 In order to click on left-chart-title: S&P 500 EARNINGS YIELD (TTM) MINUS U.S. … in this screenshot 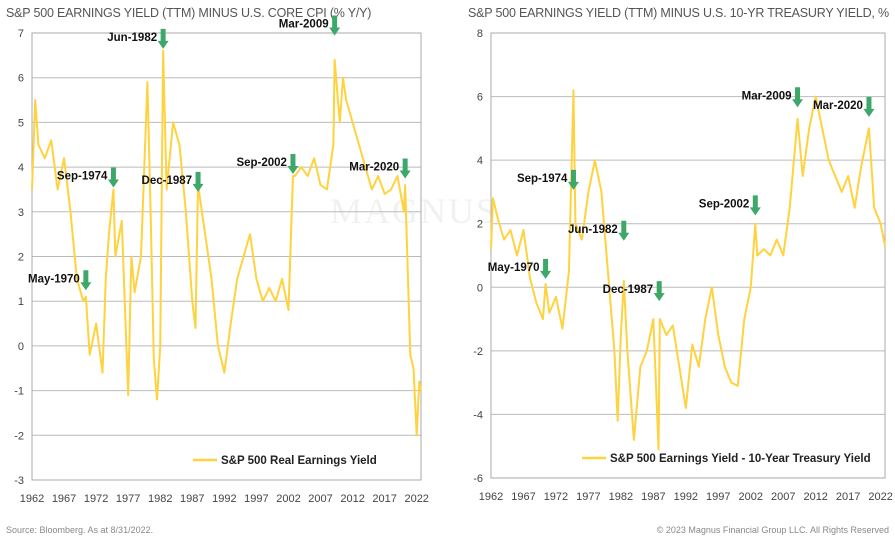, I will do `click(189, 13)`.